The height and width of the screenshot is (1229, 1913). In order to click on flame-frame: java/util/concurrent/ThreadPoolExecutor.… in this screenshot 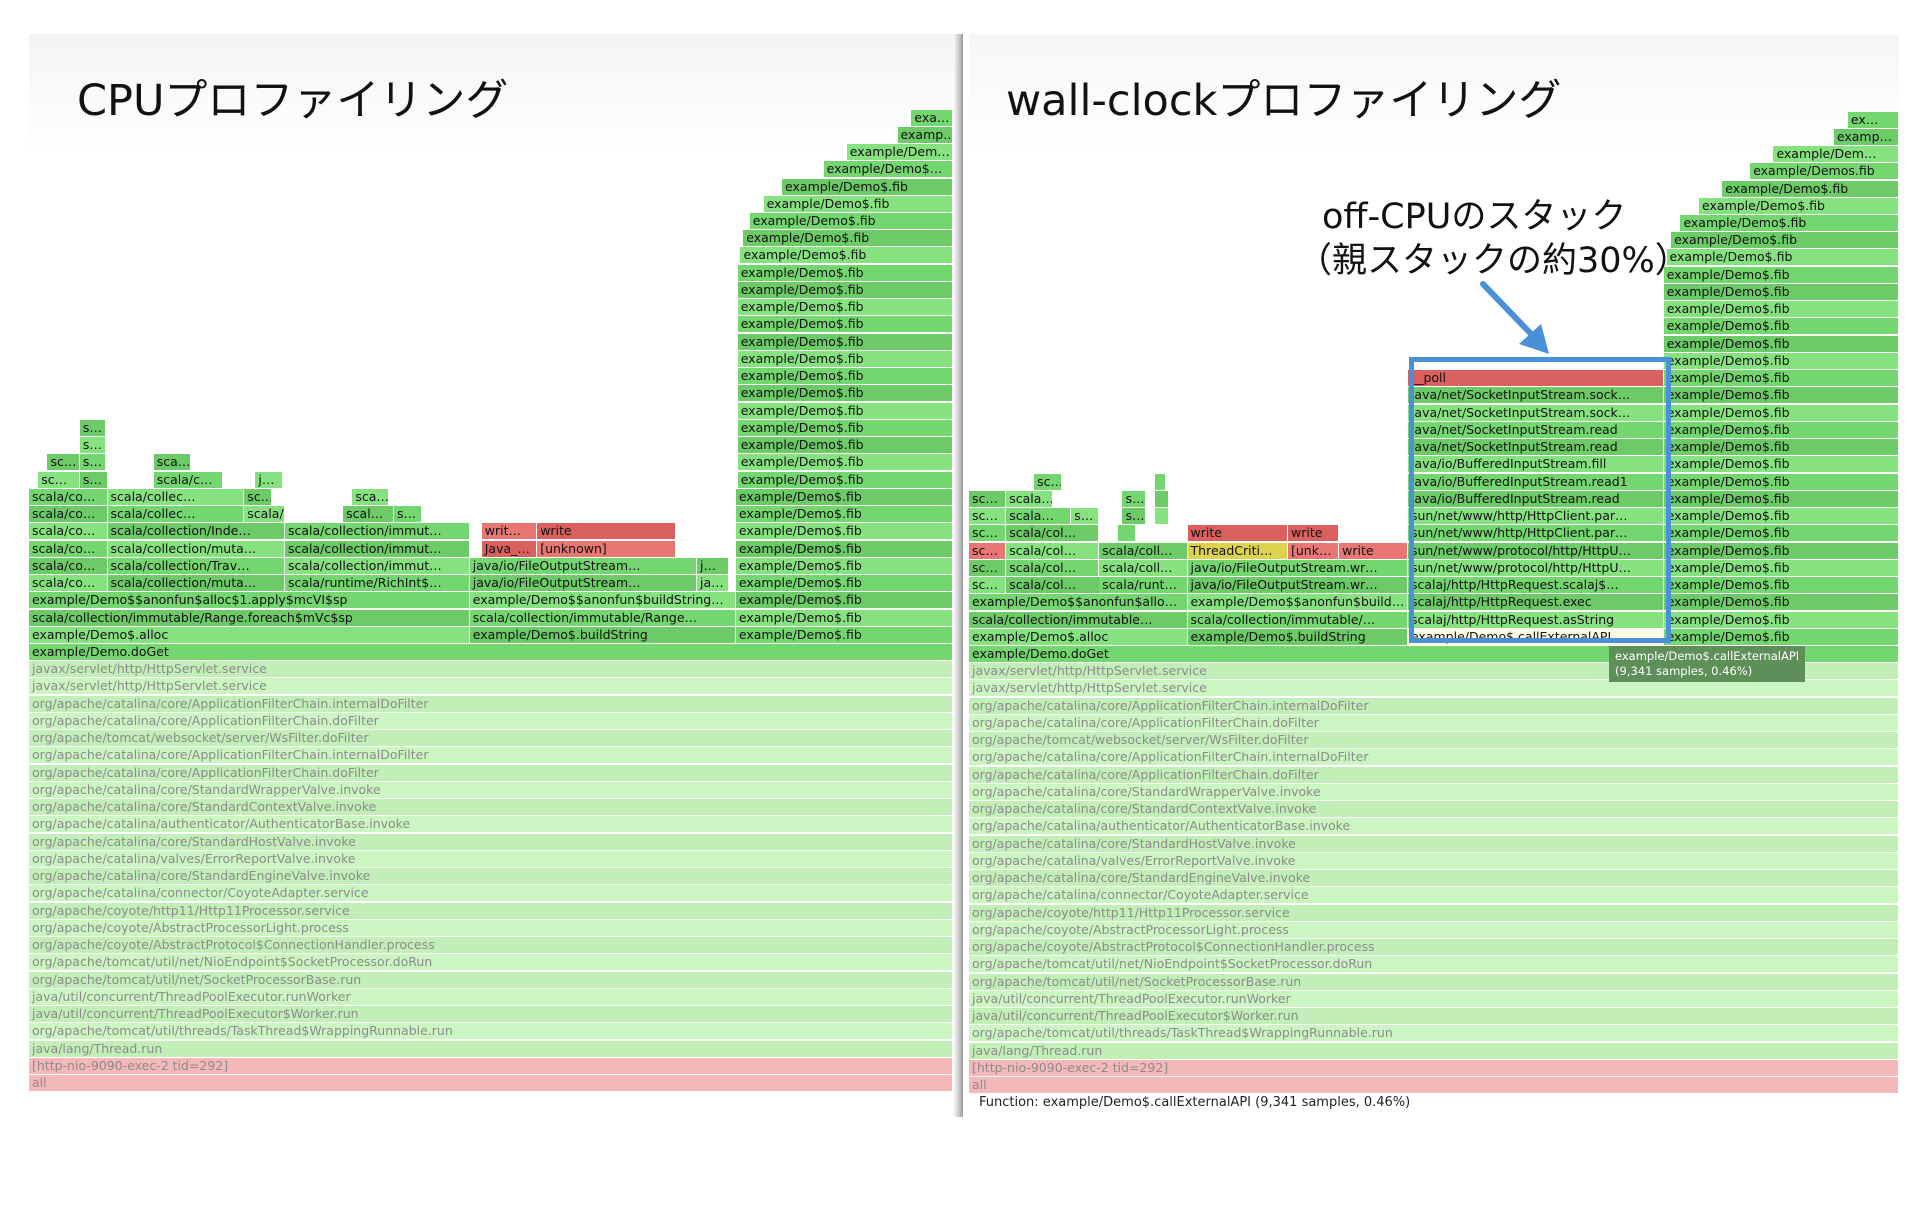, I will do `click(1434, 998)`.